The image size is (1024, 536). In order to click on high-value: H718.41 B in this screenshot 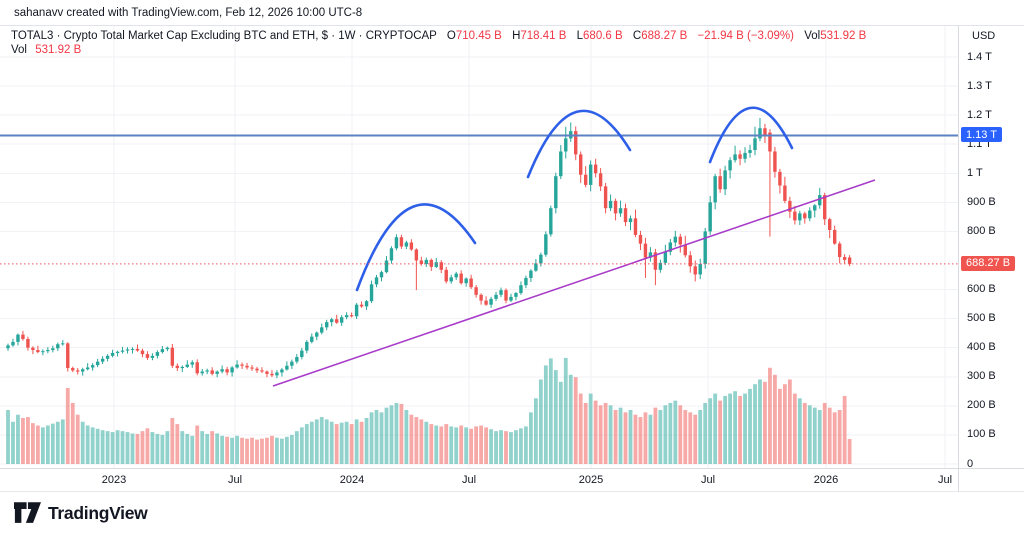, I will do `click(539, 36)`.